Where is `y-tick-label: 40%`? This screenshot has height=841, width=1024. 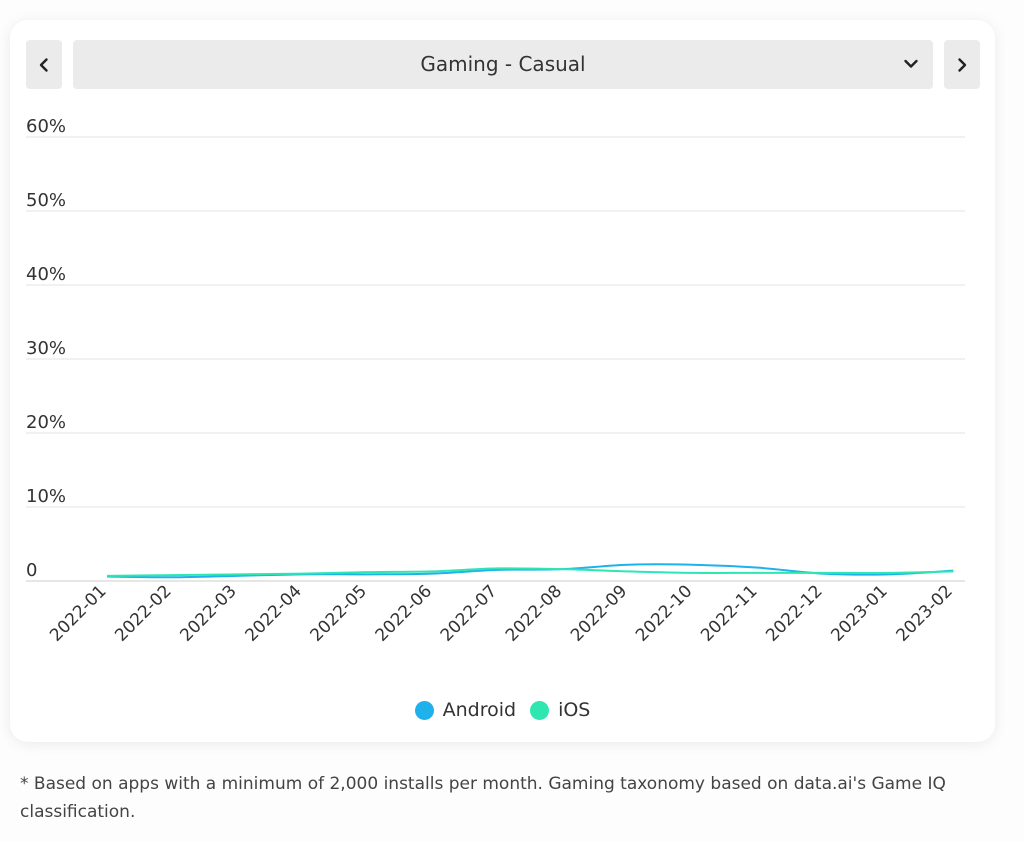 y-tick-label: 40% is located at coordinates (46, 274).